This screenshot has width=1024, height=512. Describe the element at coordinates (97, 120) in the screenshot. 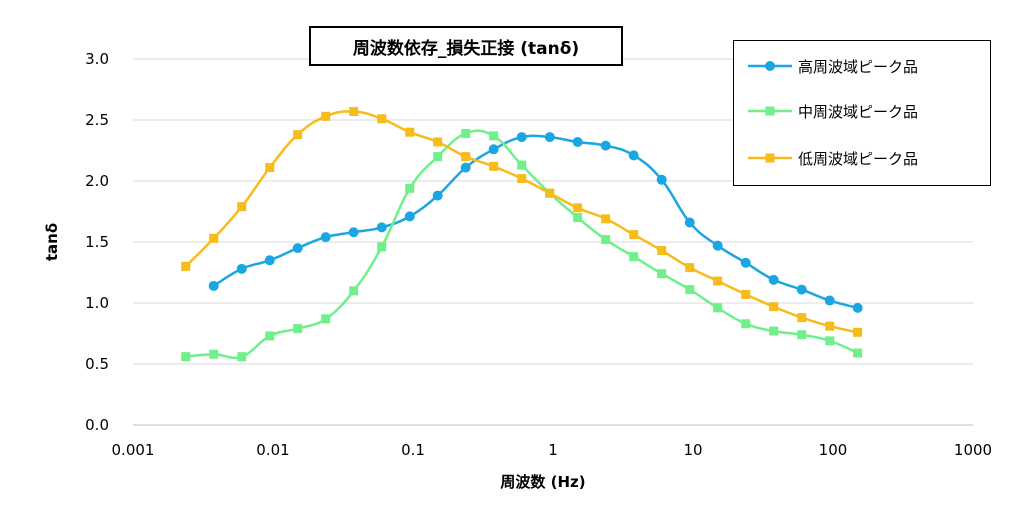

I see `y-tick-label: 2.5` at that location.